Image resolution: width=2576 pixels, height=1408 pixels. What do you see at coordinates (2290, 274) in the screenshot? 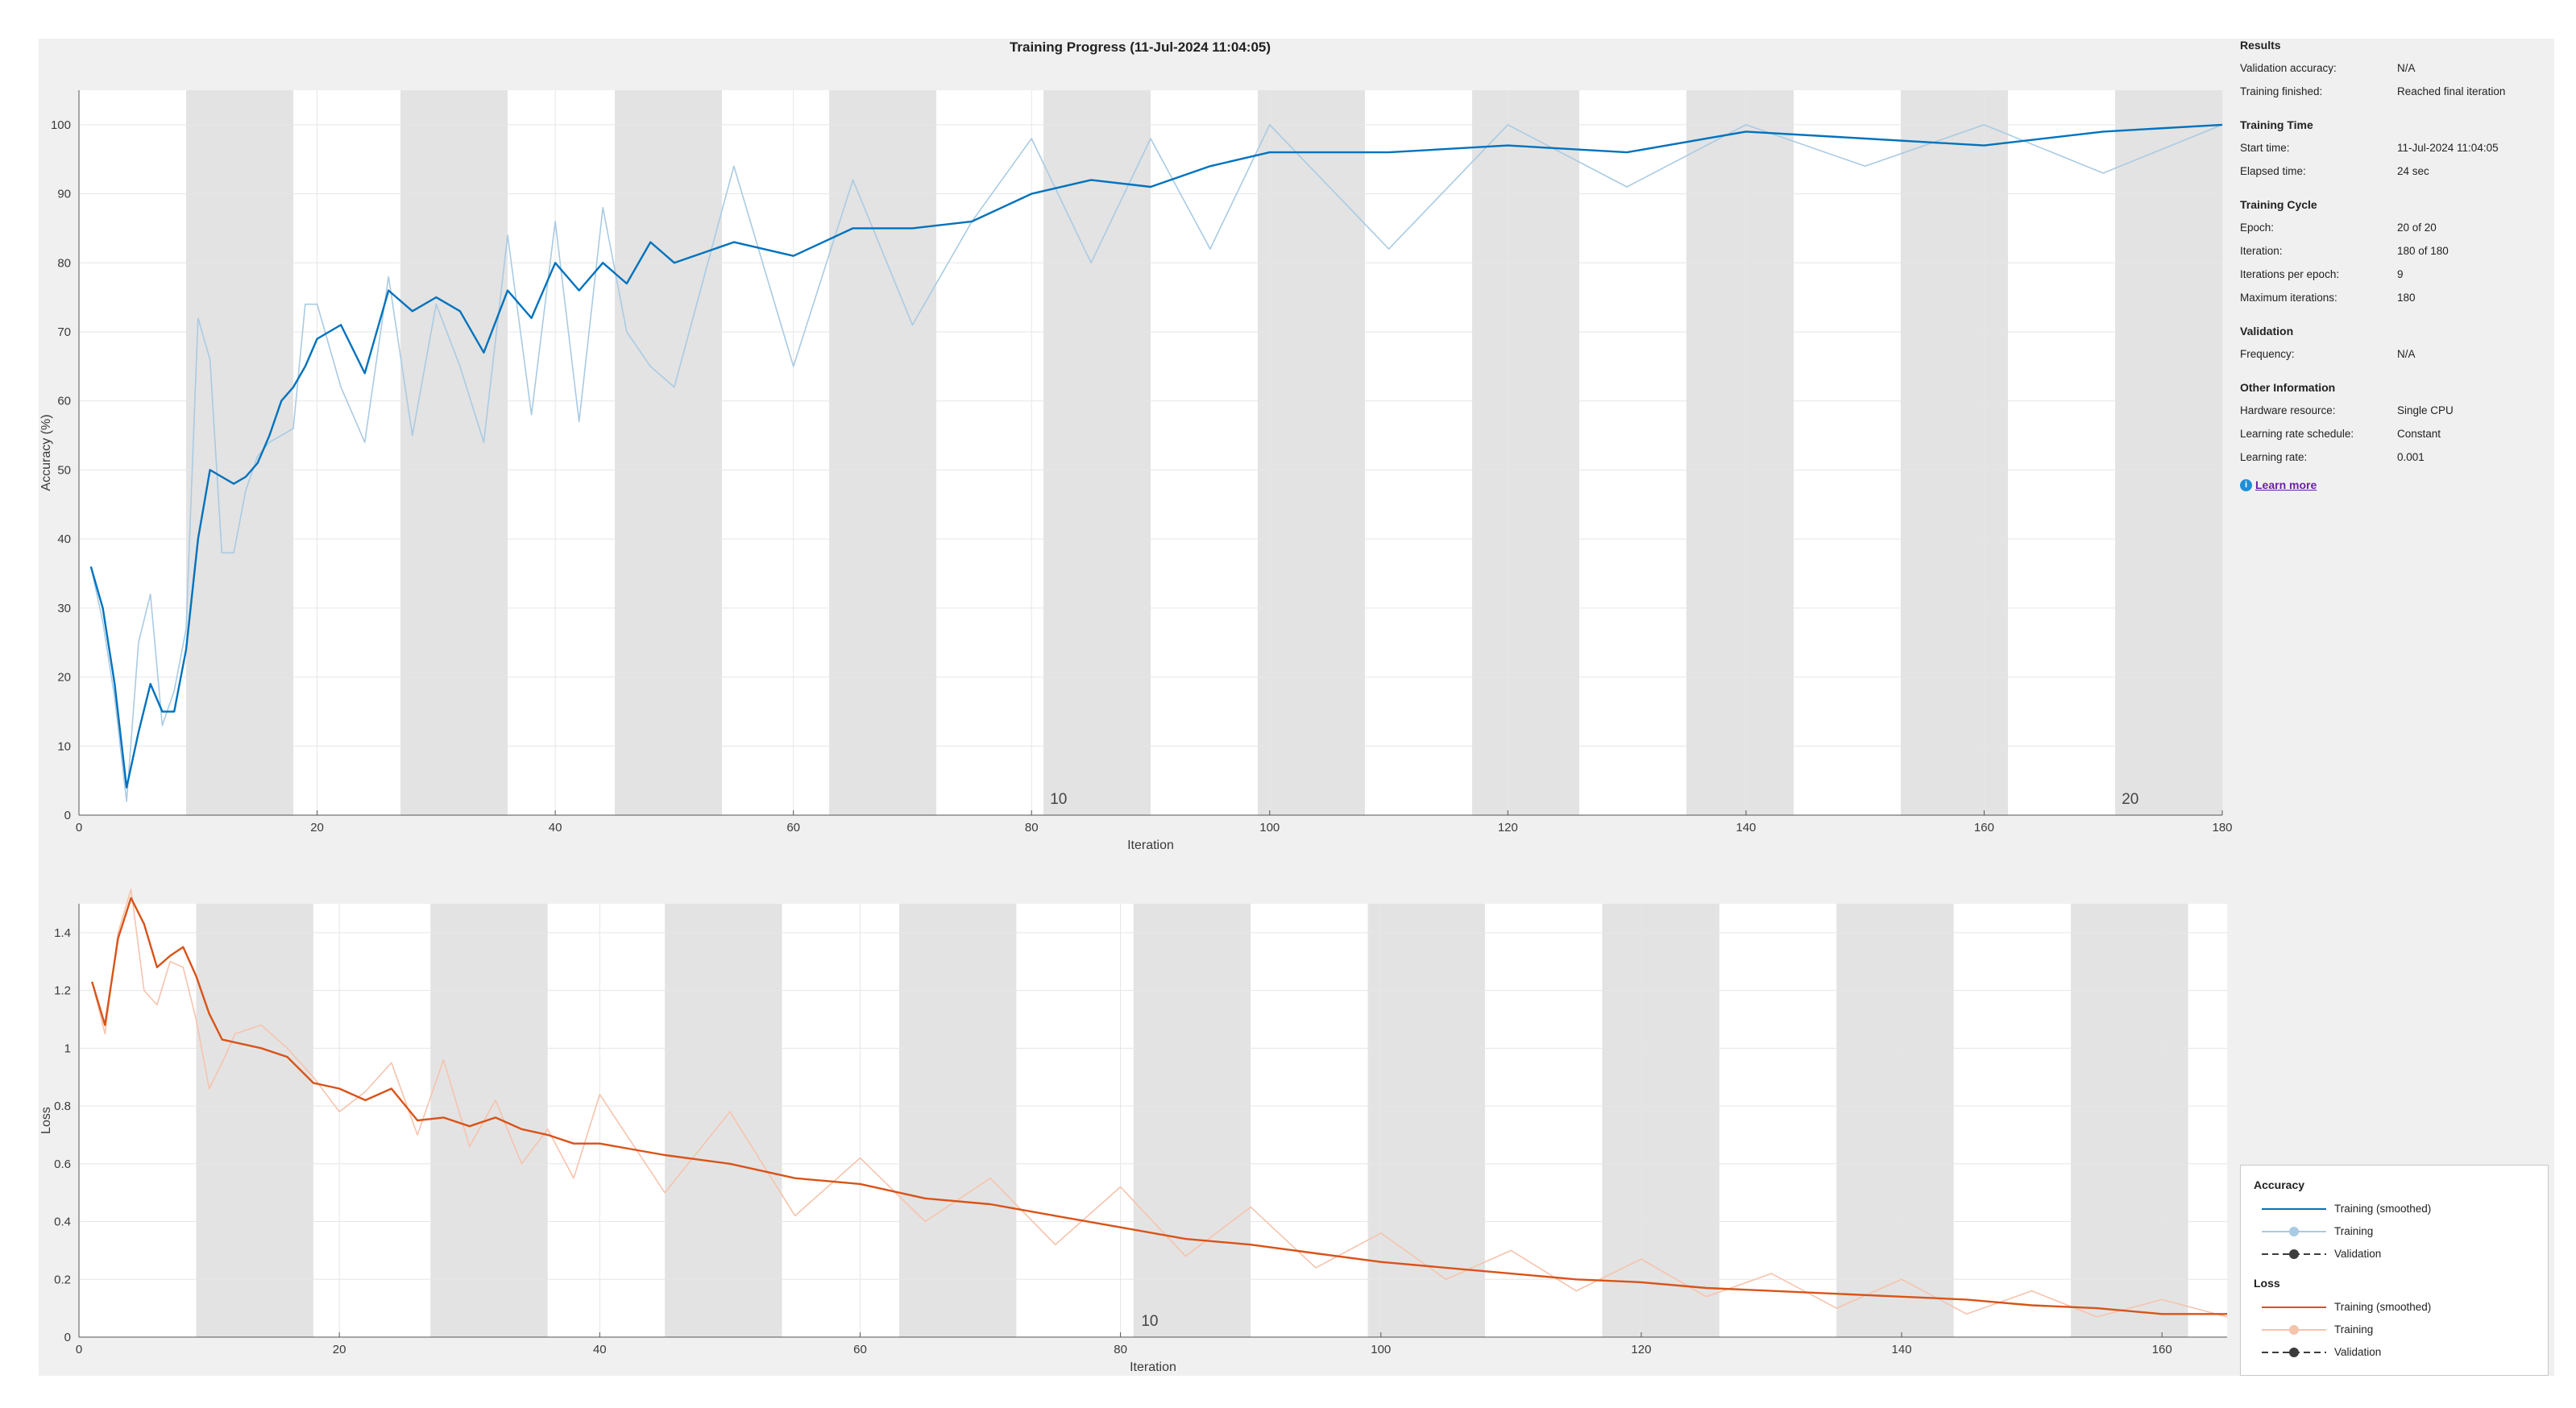
I see `info-label: Iterations per epoch:` at bounding box center [2290, 274].